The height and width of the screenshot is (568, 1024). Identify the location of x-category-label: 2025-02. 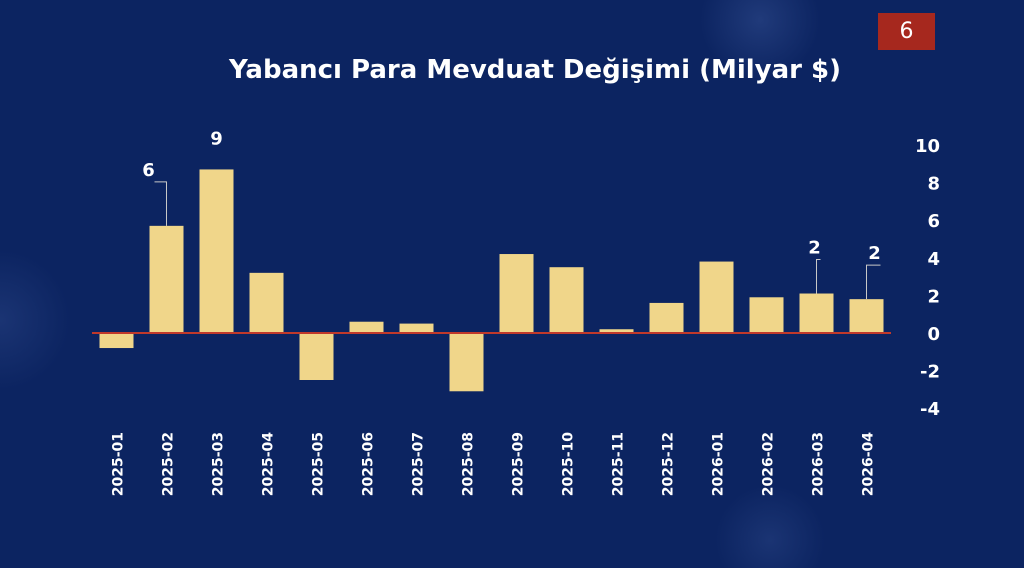
(169, 464).